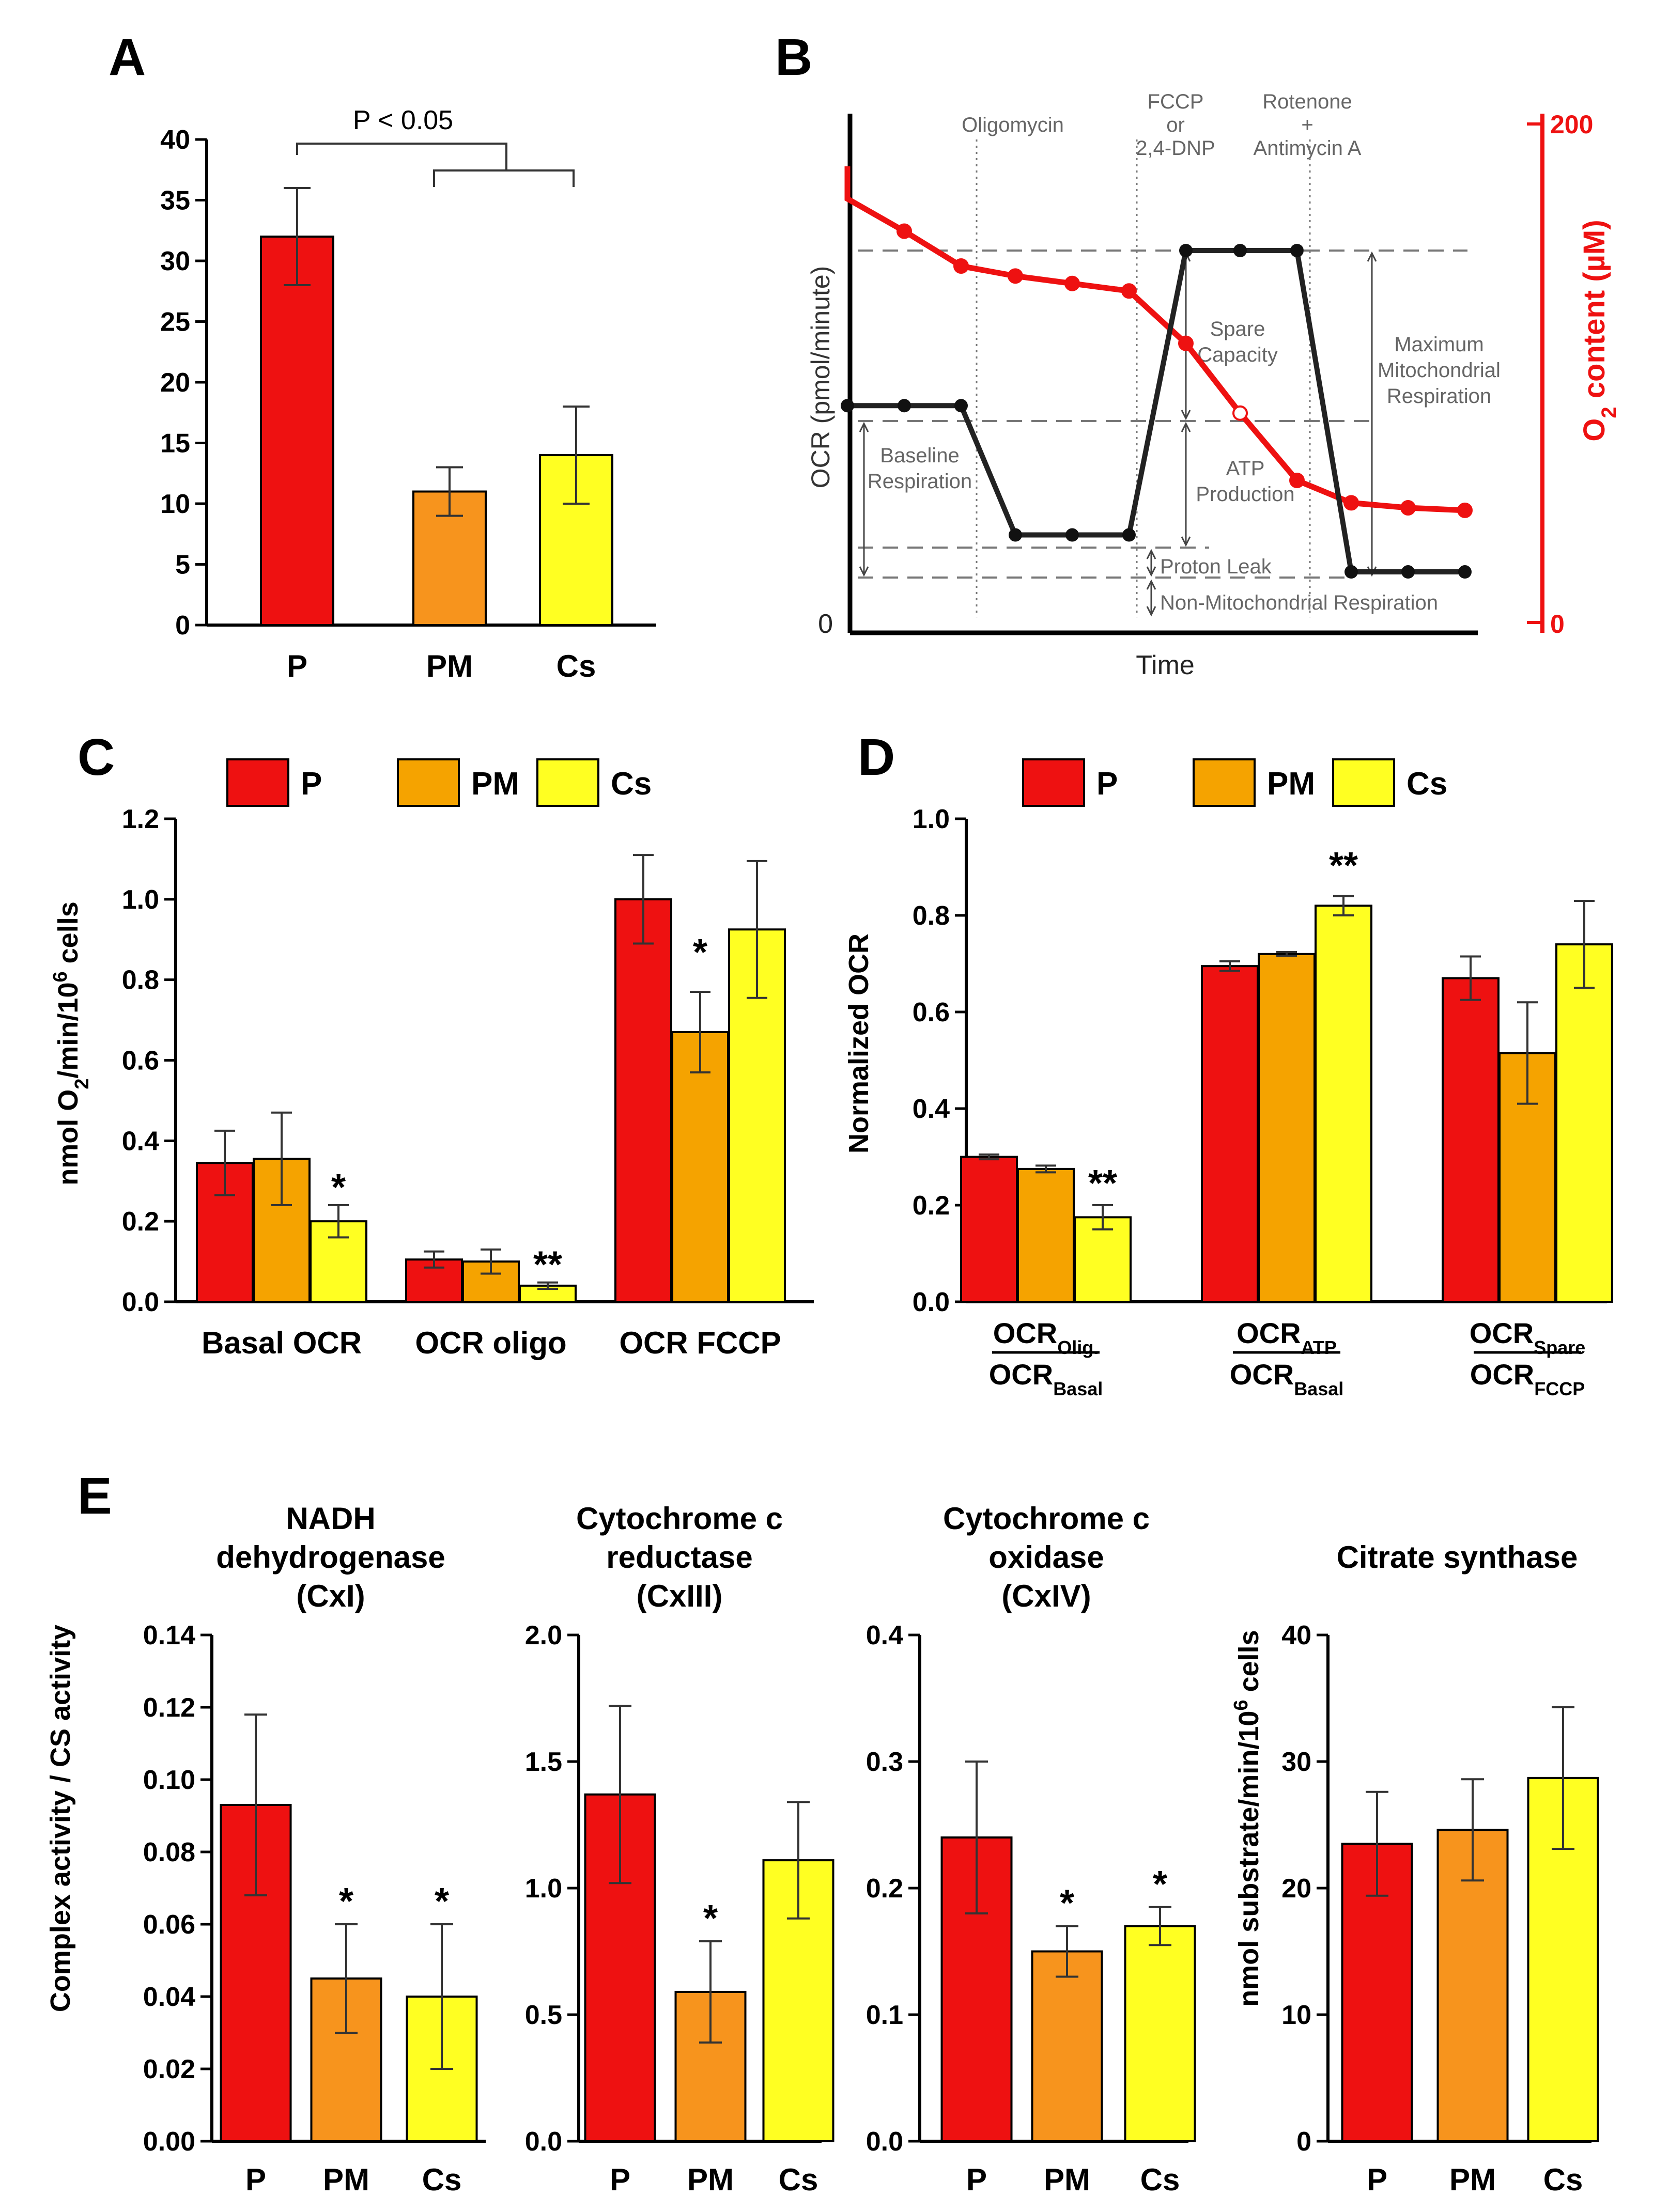  Describe the element at coordinates (255, 2180) in the screenshot. I see `e1-category-label-0: P` at that location.